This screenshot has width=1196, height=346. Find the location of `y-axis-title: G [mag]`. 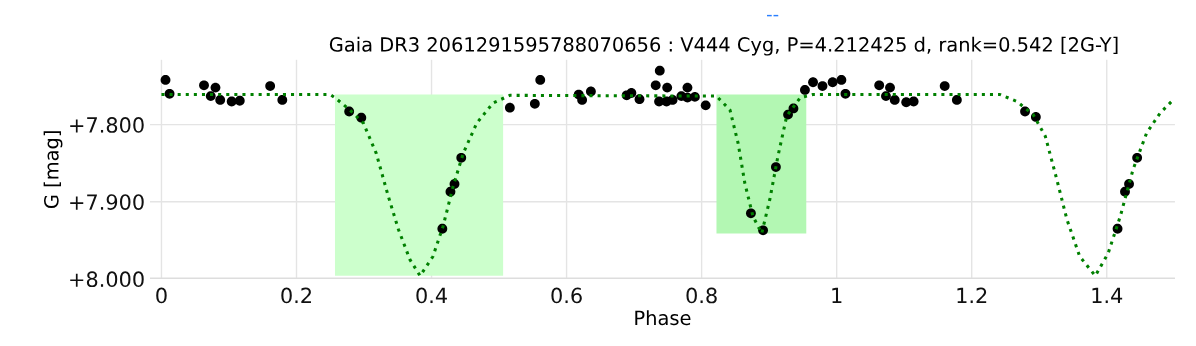

y-axis-title: G [mag] is located at coordinates (53, 170).